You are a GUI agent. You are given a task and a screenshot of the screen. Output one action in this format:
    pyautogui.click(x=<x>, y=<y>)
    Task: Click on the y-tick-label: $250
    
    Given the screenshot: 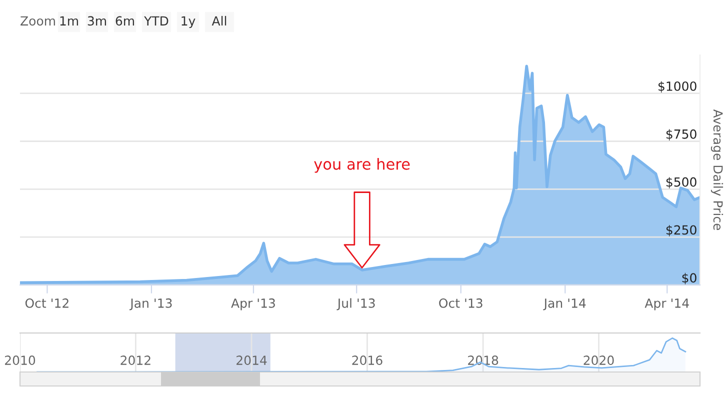 What is the action you would take?
    pyautogui.click(x=681, y=230)
    